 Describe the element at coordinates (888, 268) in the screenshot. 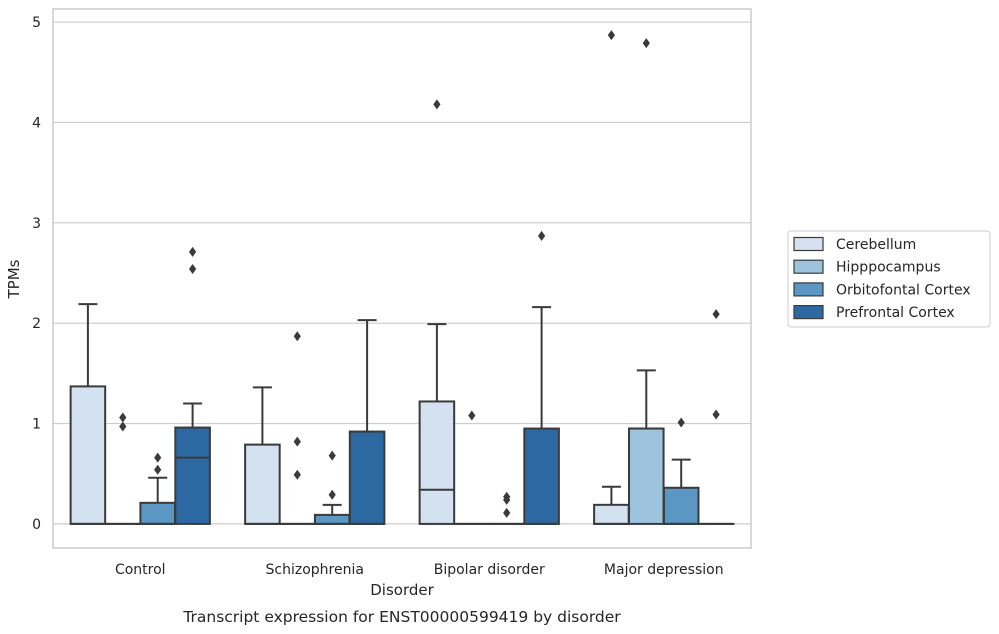

I see `legend-label: Hipppocampus` at that location.